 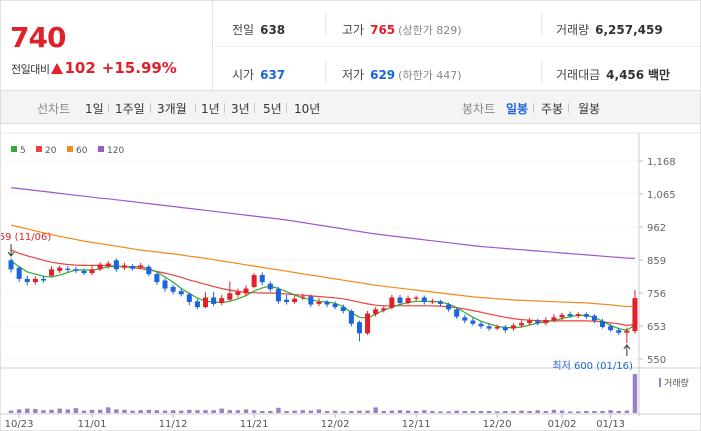 I want to click on x-tick-label: 01/13, so click(x=610, y=424).